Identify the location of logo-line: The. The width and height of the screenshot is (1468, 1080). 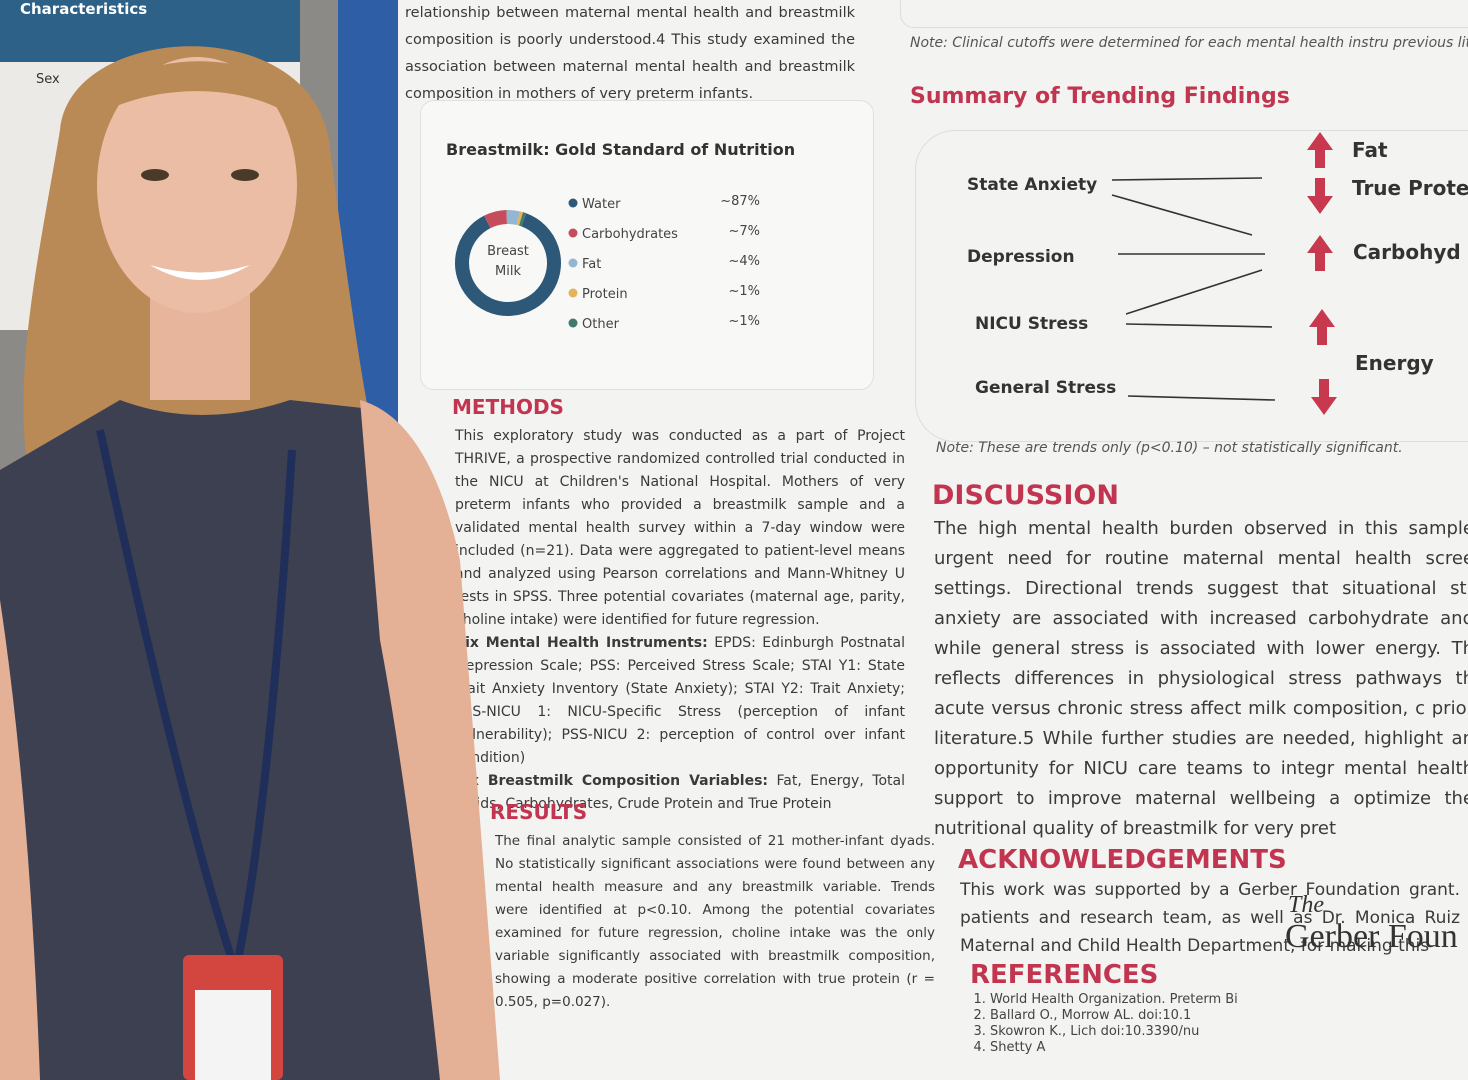
(1306, 905).